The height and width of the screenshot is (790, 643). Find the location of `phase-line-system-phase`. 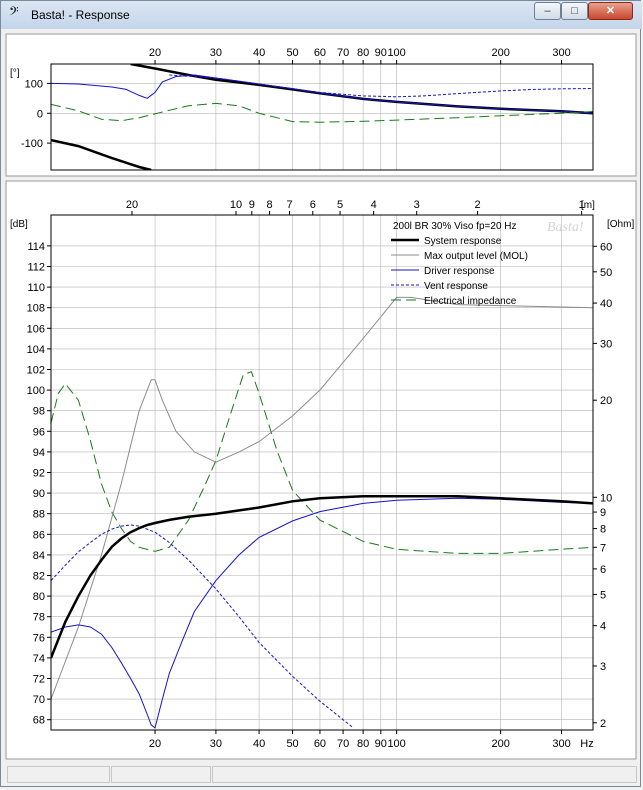

phase-line-system-phase is located at coordinates (101, 154).